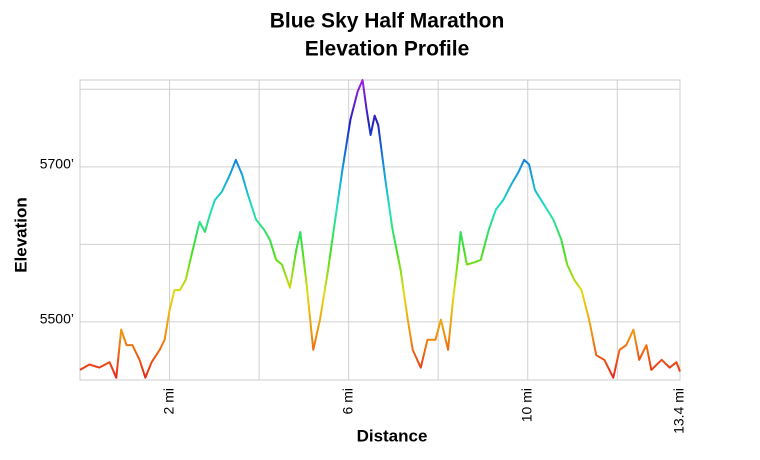  What do you see at coordinates (387, 21) in the screenshot?
I see `chart-title: Blue Sky Half Marathon` at bounding box center [387, 21].